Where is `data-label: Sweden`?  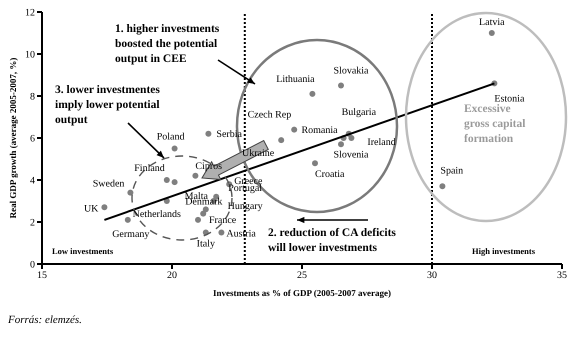
data-label: Sweden is located at coordinates (108, 184).